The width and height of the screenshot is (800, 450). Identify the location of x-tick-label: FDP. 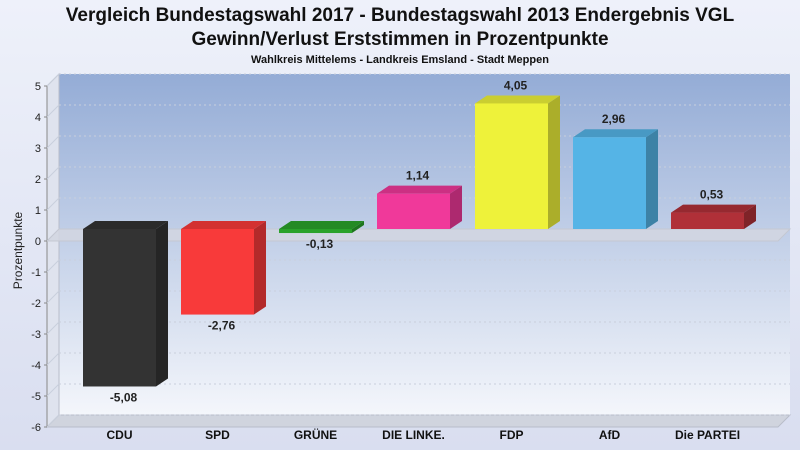
(512, 435).